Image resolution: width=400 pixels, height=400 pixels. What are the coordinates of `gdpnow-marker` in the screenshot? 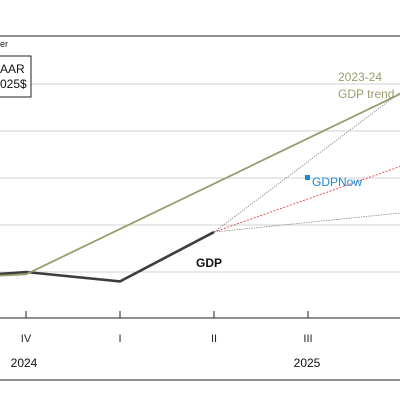 It's located at (307, 177).